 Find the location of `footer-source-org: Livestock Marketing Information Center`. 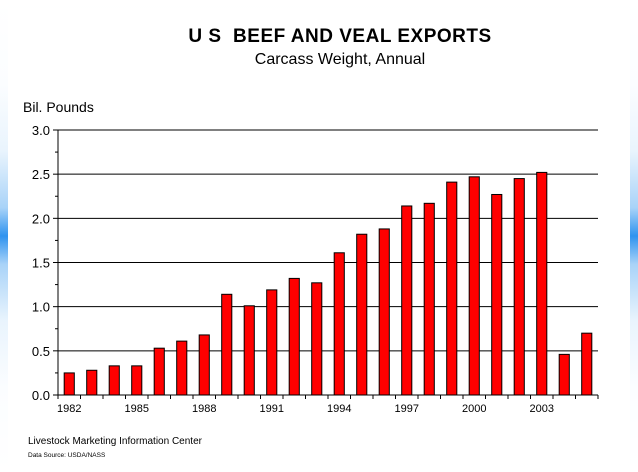

footer-source-org: Livestock Marketing Information Center is located at coordinates (115, 441).